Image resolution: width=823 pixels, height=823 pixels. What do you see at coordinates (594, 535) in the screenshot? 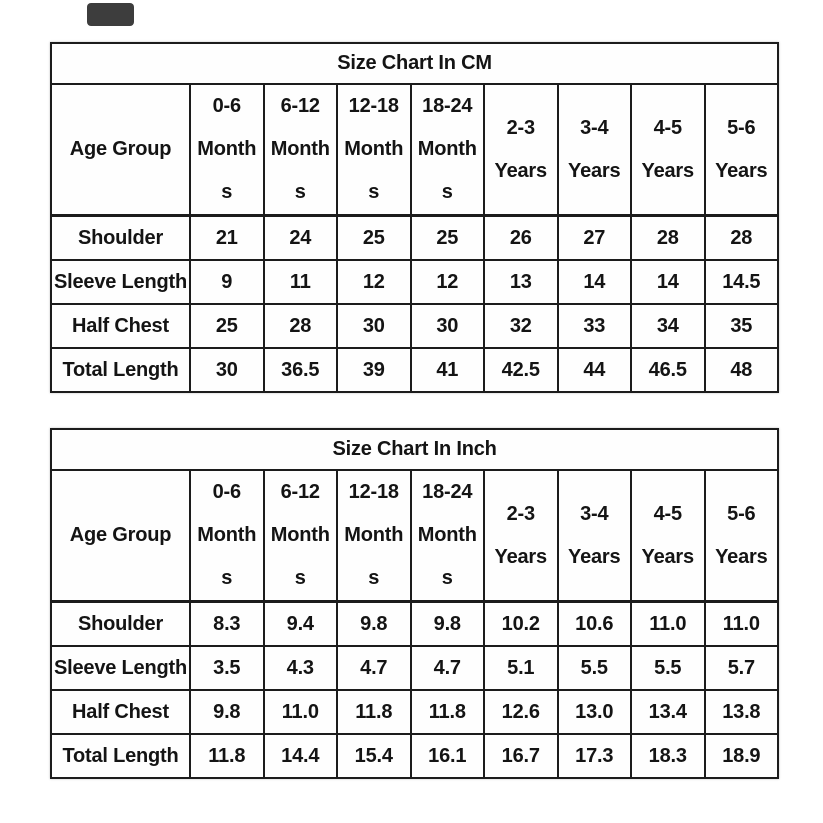
I see `column-header-lines: 3-4 Years` at bounding box center [594, 535].